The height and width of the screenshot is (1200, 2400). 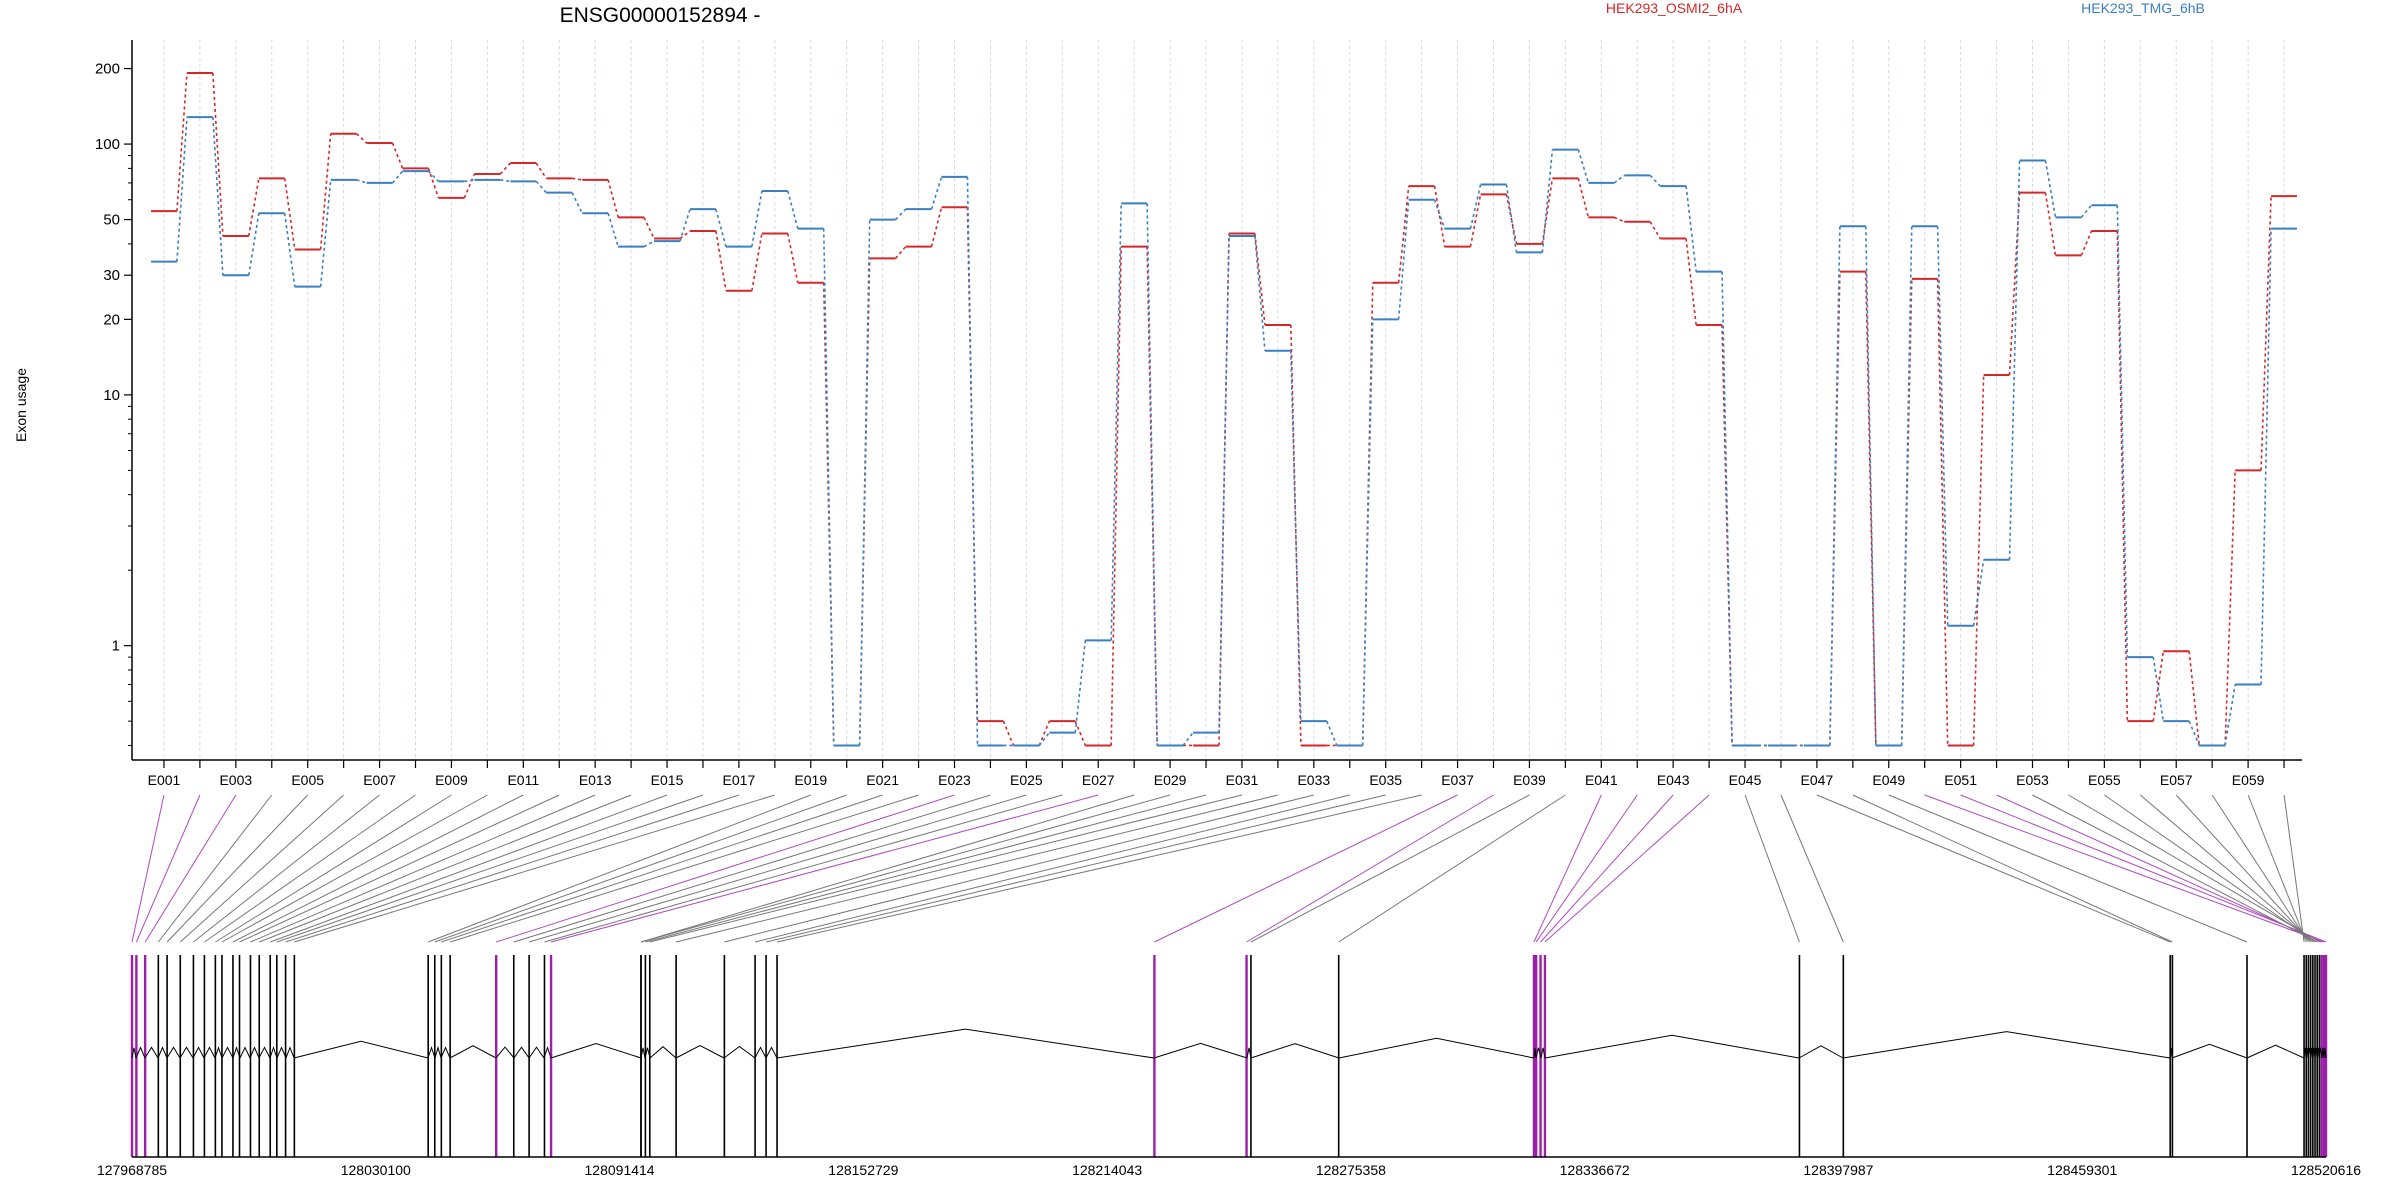 What do you see at coordinates (379, 780) in the screenshot?
I see `x-tick-label: E007` at bounding box center [379, 780].